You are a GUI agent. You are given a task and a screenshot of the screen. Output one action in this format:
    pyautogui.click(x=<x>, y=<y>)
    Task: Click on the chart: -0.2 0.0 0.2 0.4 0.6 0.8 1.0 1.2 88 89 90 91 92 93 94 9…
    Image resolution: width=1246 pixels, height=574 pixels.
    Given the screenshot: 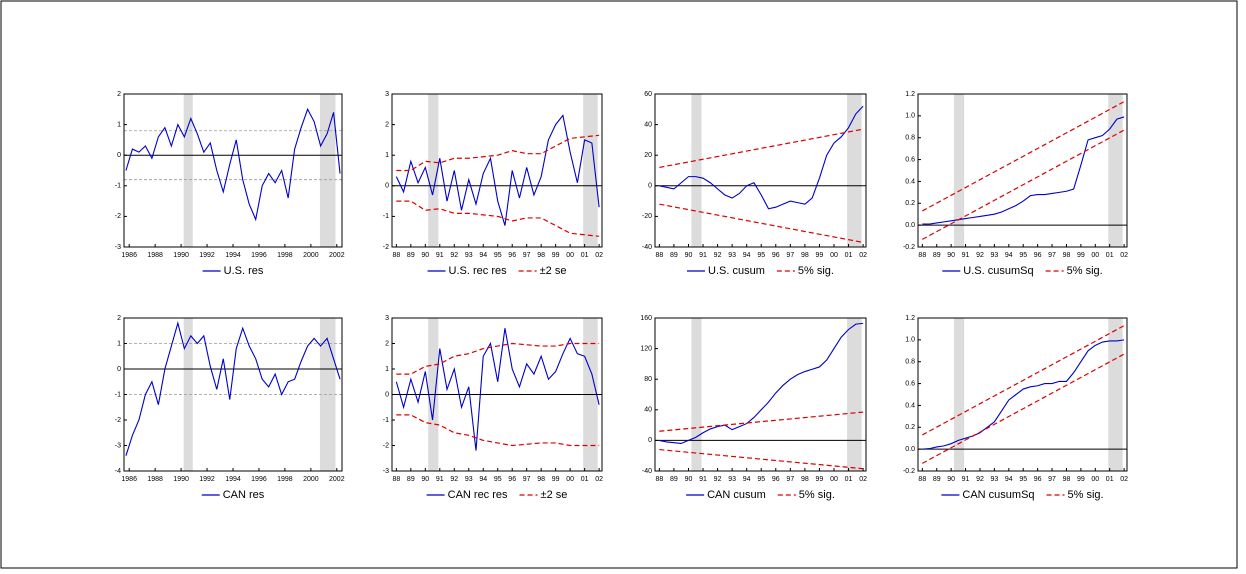 What is the action you would take?
    pyautogui.click(x=1015, y=408)
    